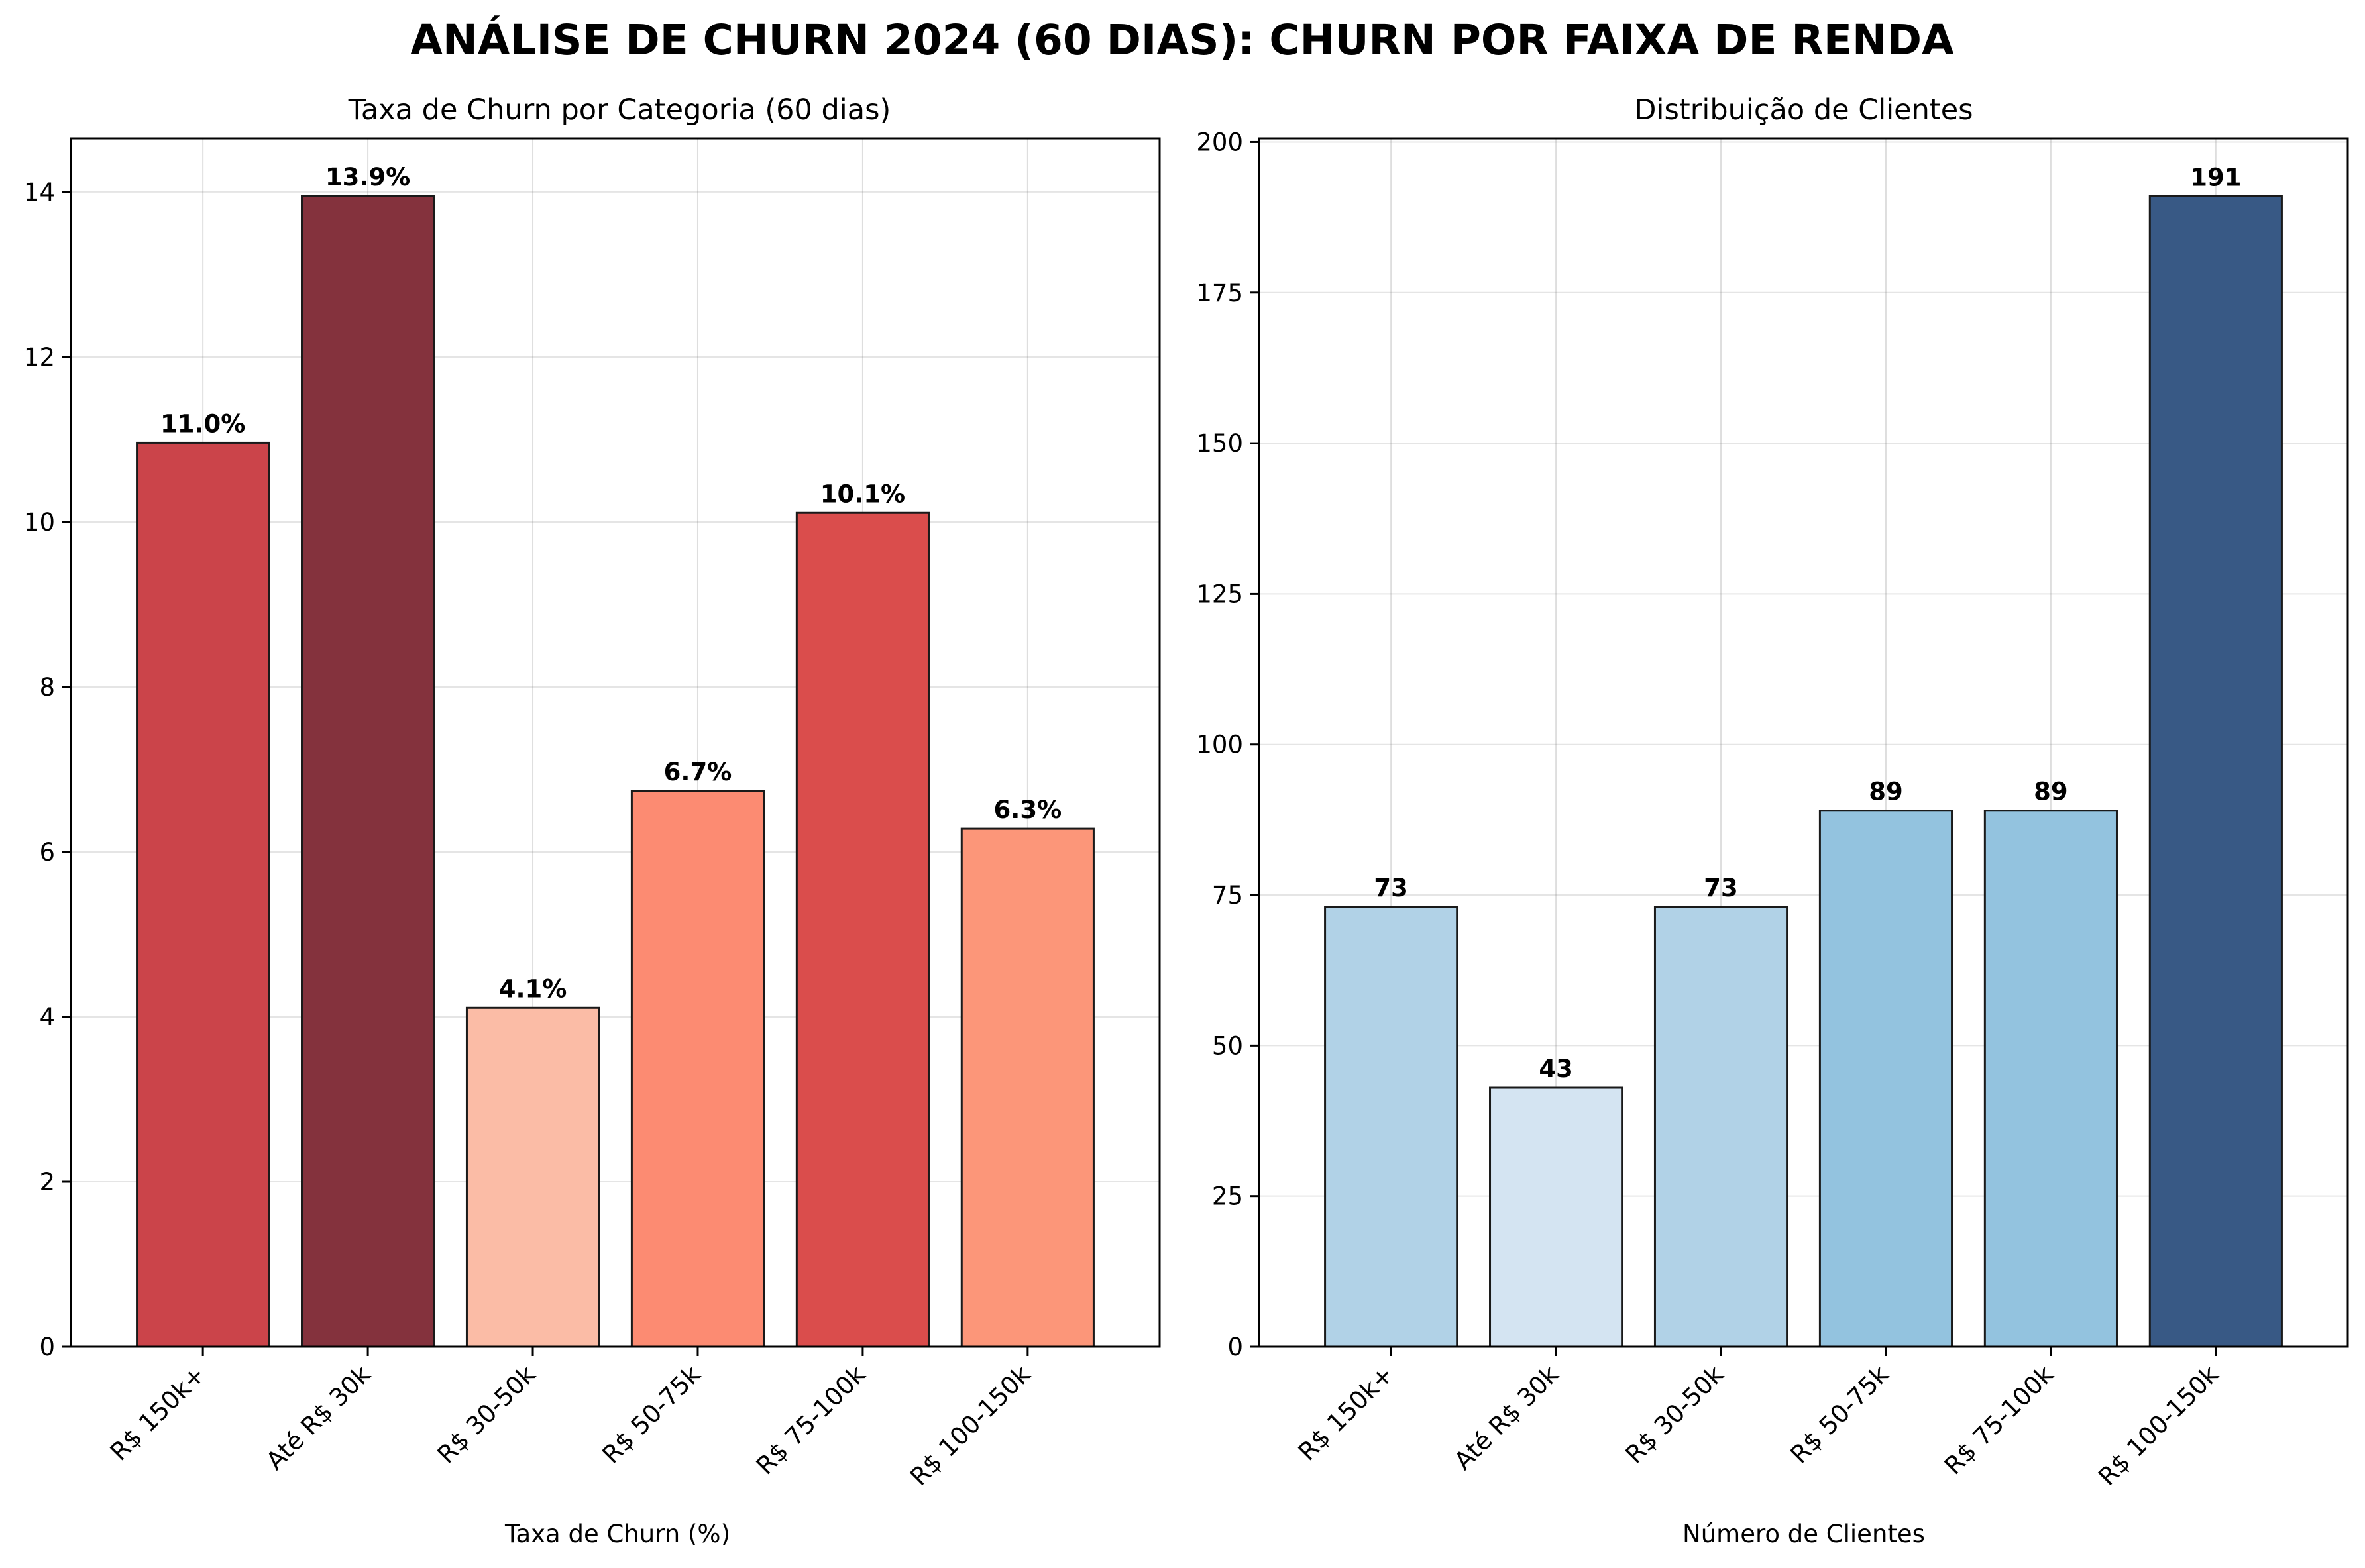 The image size is (2365, 1568). Describe the element at coordinates (1219, 594) in the screenshot. I see `clients-y-tick-label: 125` at that location.